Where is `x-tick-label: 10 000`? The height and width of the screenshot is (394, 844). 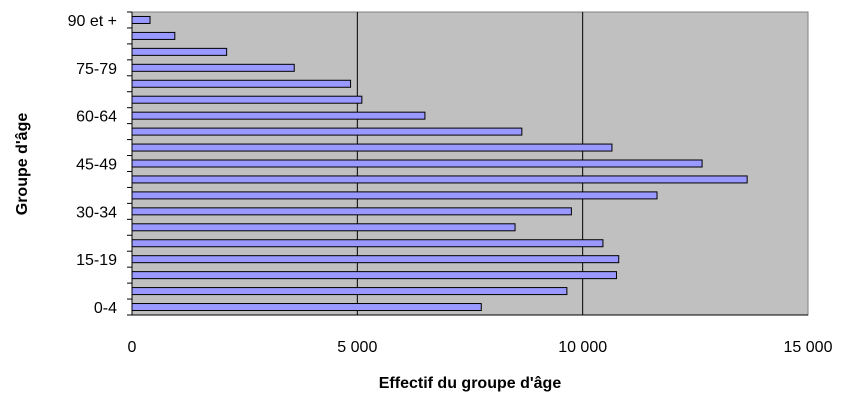 x-tick-label: 10 000 is located at coordinates (582, 347).